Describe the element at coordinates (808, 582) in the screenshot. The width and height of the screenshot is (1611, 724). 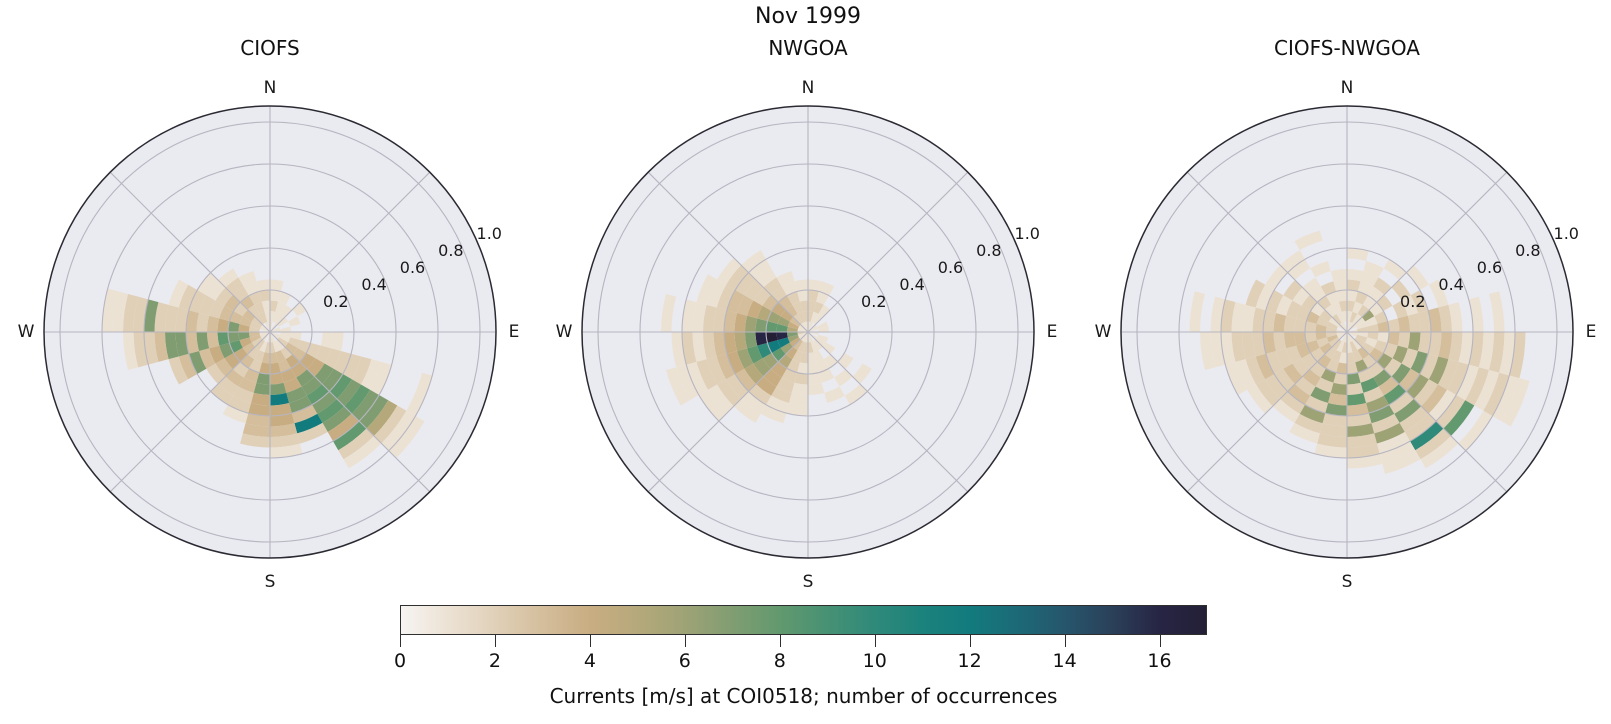
I see `compass-label: S` at that location.